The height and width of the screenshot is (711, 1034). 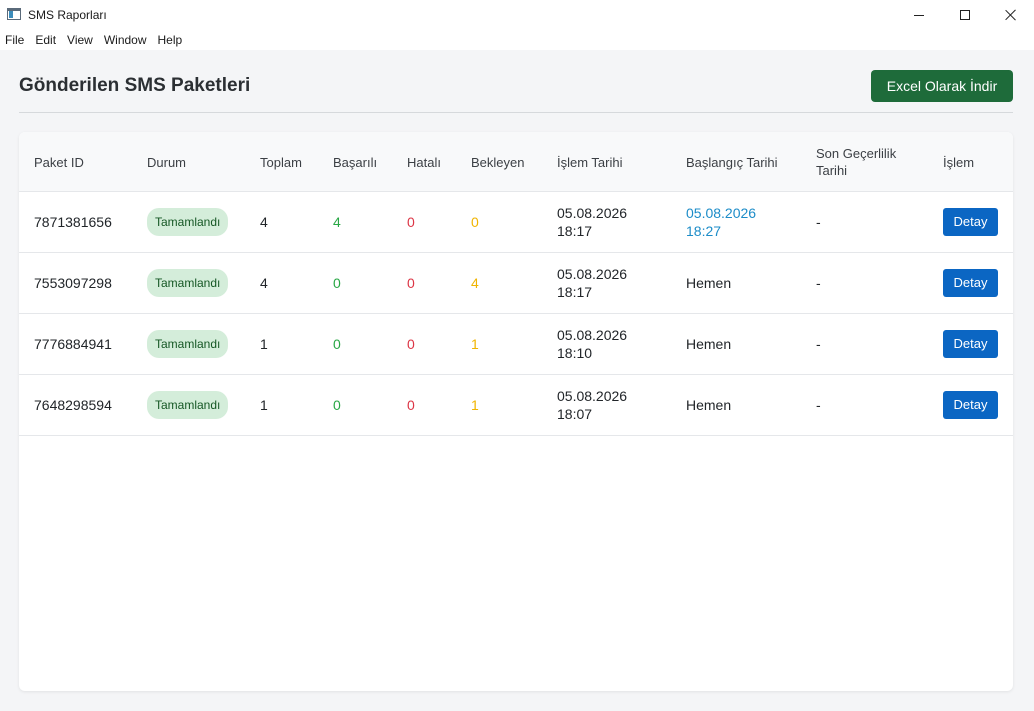 What do you see at coordinates (167, 162) in the screenshot?
I see `header-durum: Durum` at bounding box center [167, 162].